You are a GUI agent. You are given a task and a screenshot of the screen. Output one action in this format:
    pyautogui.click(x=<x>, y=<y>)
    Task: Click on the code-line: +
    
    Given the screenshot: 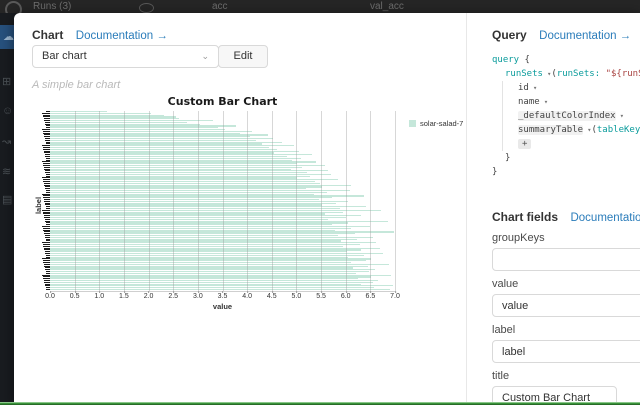 What is the action you would take?
    pyautogui.click(x=566, y=144)
    